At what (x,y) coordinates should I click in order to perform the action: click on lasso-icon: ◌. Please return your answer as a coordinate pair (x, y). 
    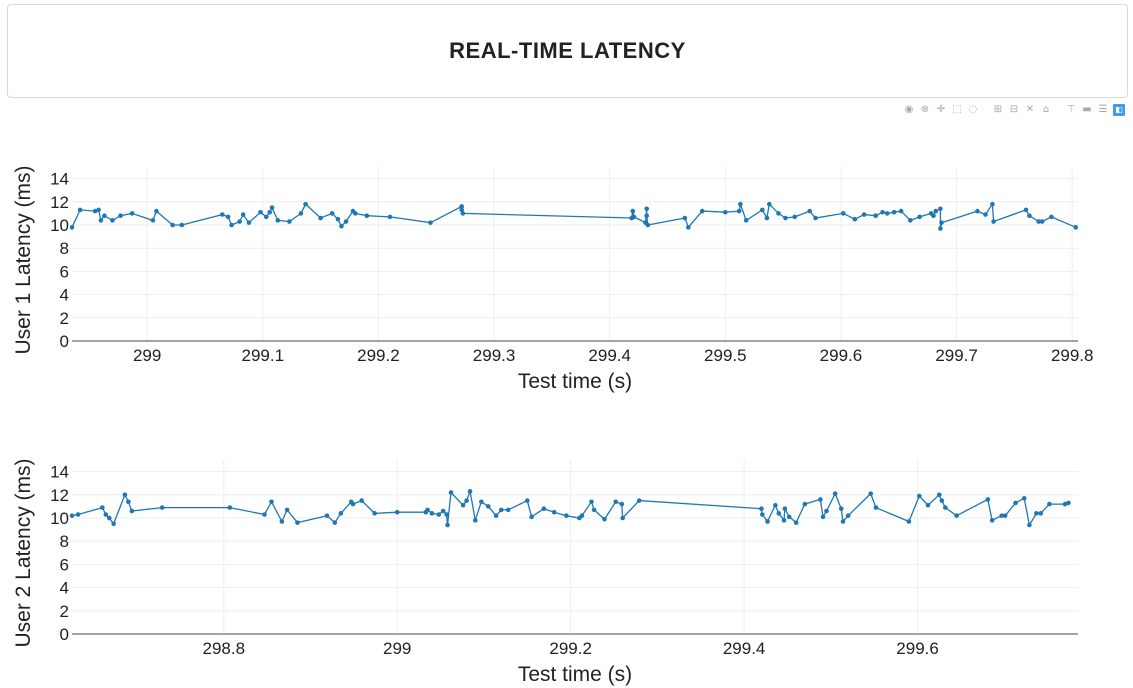
    Looking at the image, I should click on (973, 109).